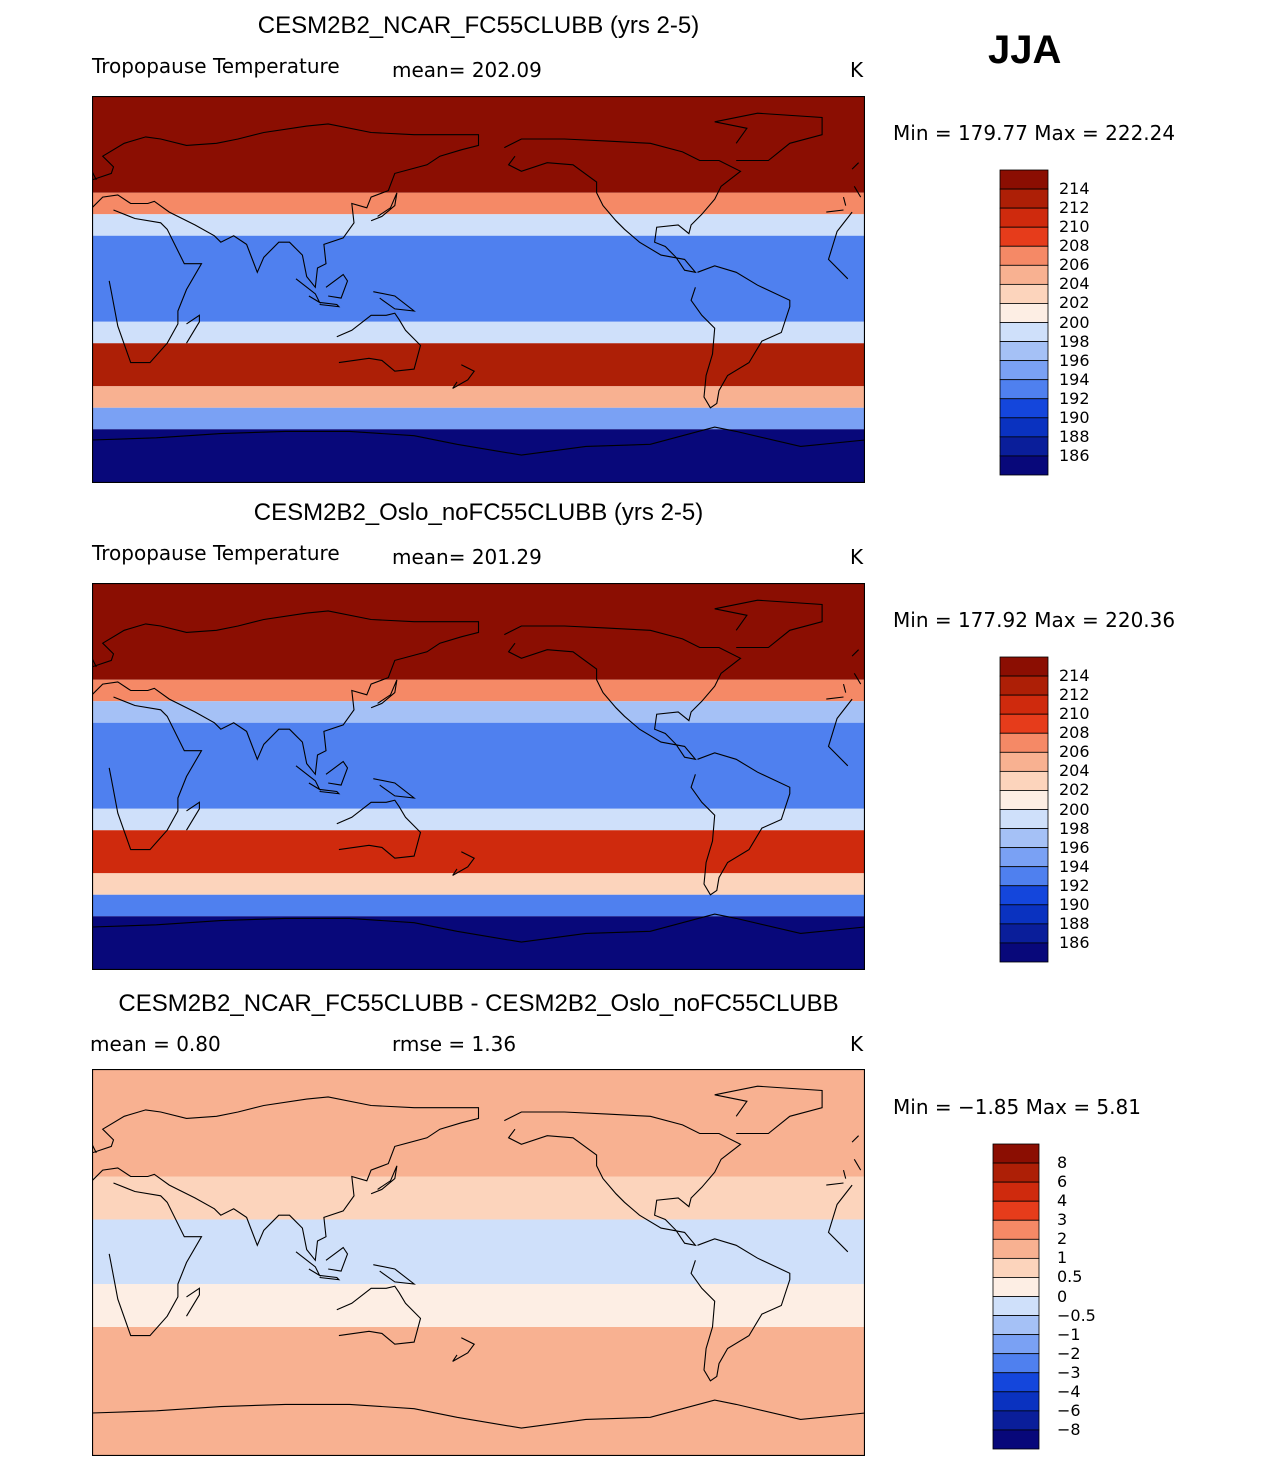  Describe the element at coordinates (1016, 1296) in the screenshot. I see `panel3-colorbar` at that location.